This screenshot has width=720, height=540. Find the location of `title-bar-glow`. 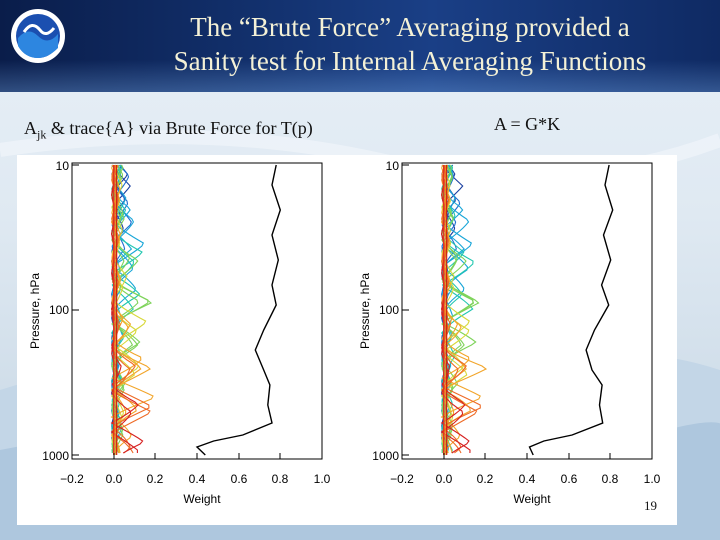

title-bar-glow is located at coordinates (360, 76).